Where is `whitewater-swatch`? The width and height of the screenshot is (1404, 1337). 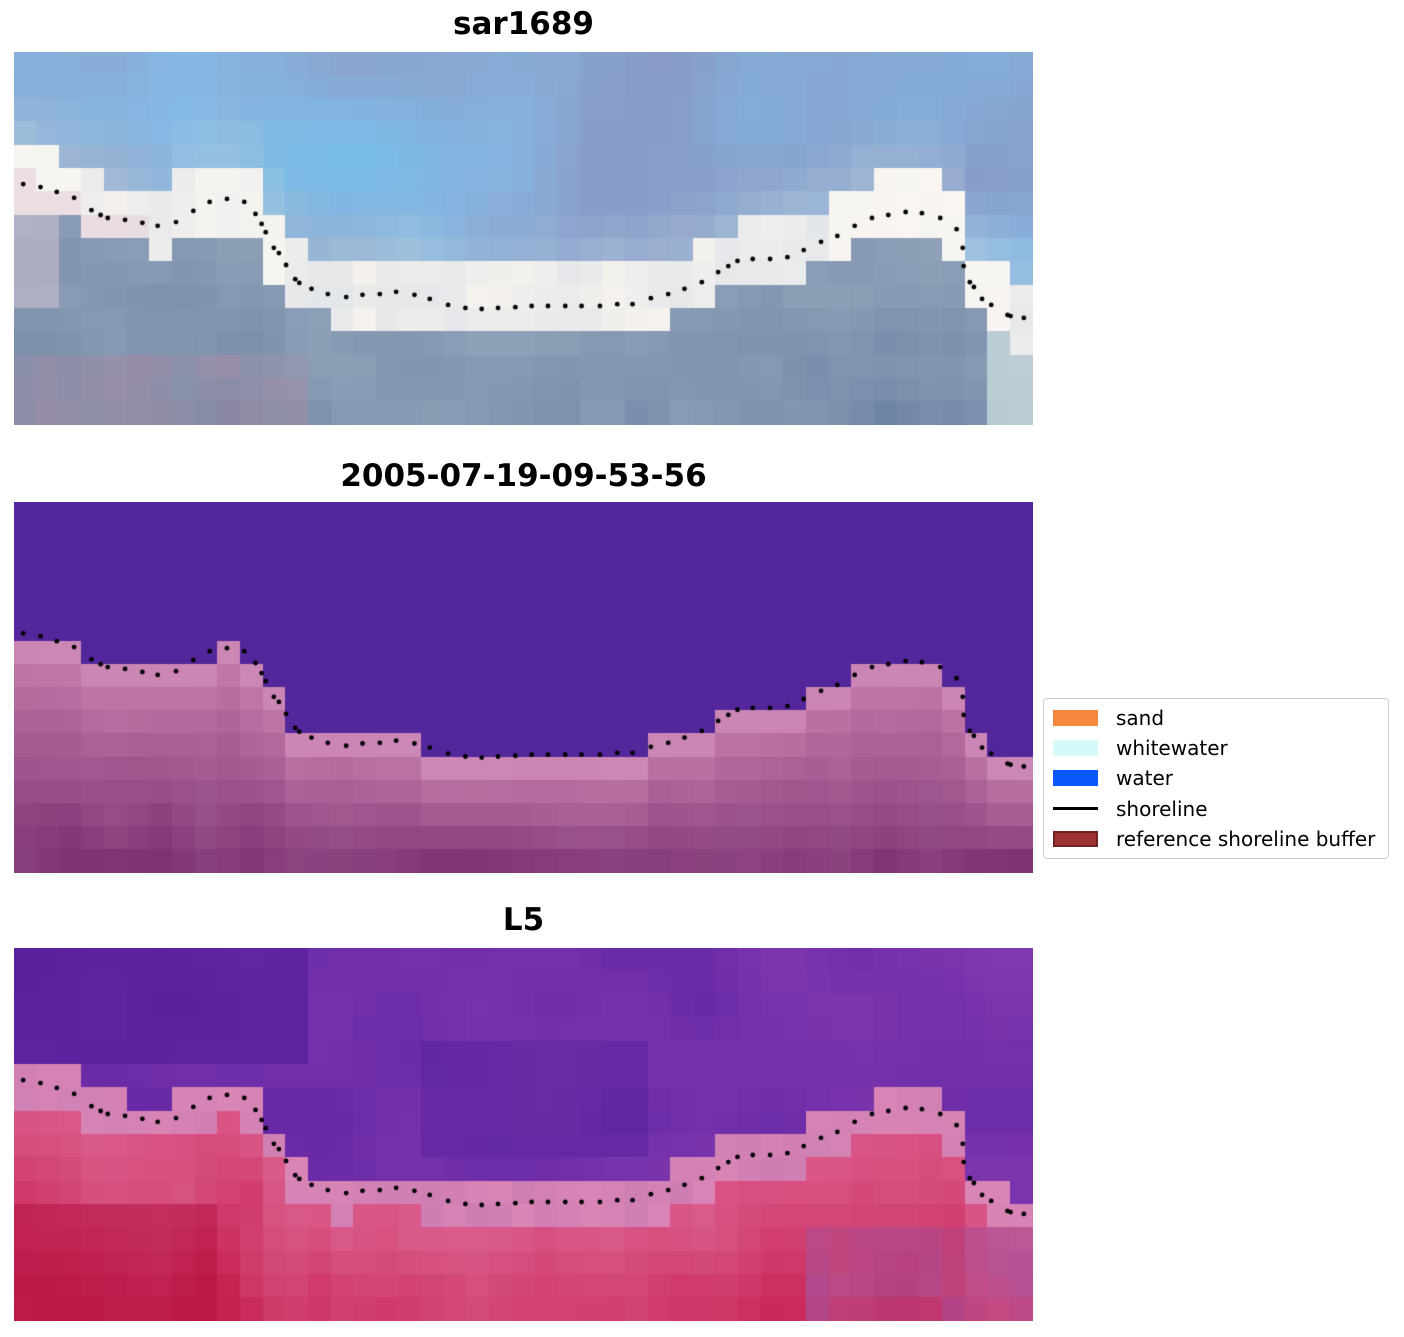 whitewater-swatch is located at coordinates (1075, 748).